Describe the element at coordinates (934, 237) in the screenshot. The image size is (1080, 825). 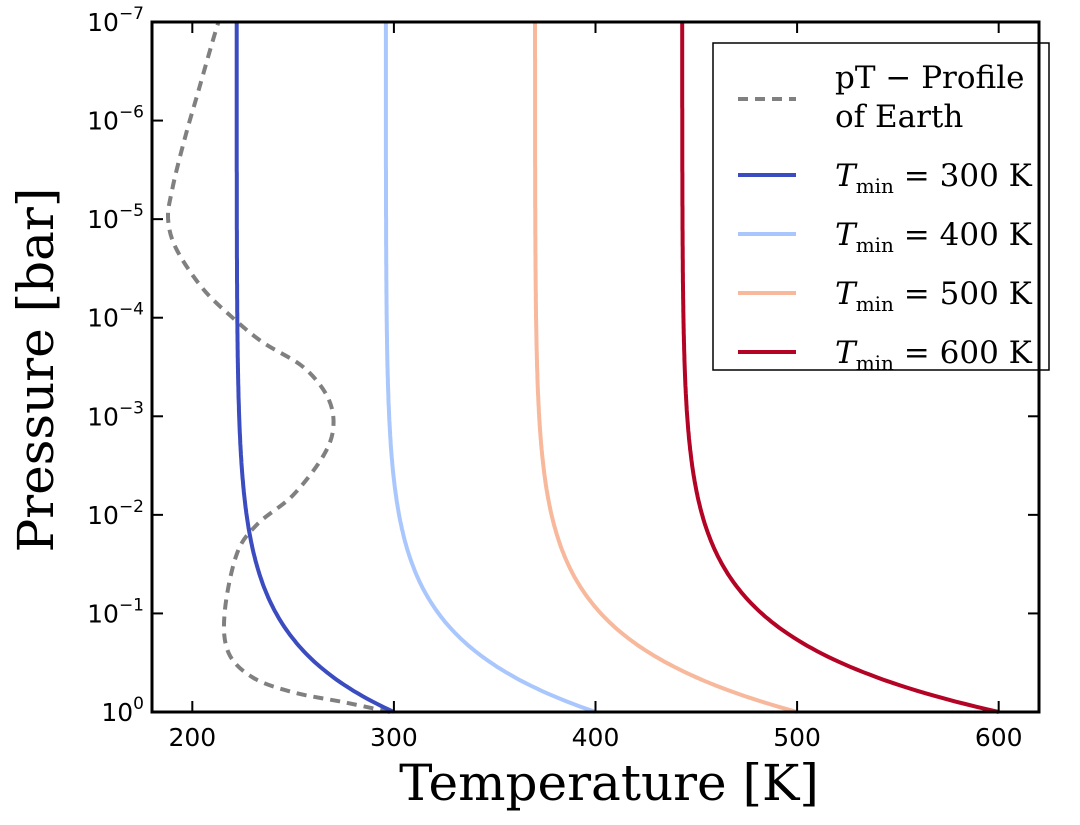
I see `legend-label-400: Tmin = 400 K` at that location.